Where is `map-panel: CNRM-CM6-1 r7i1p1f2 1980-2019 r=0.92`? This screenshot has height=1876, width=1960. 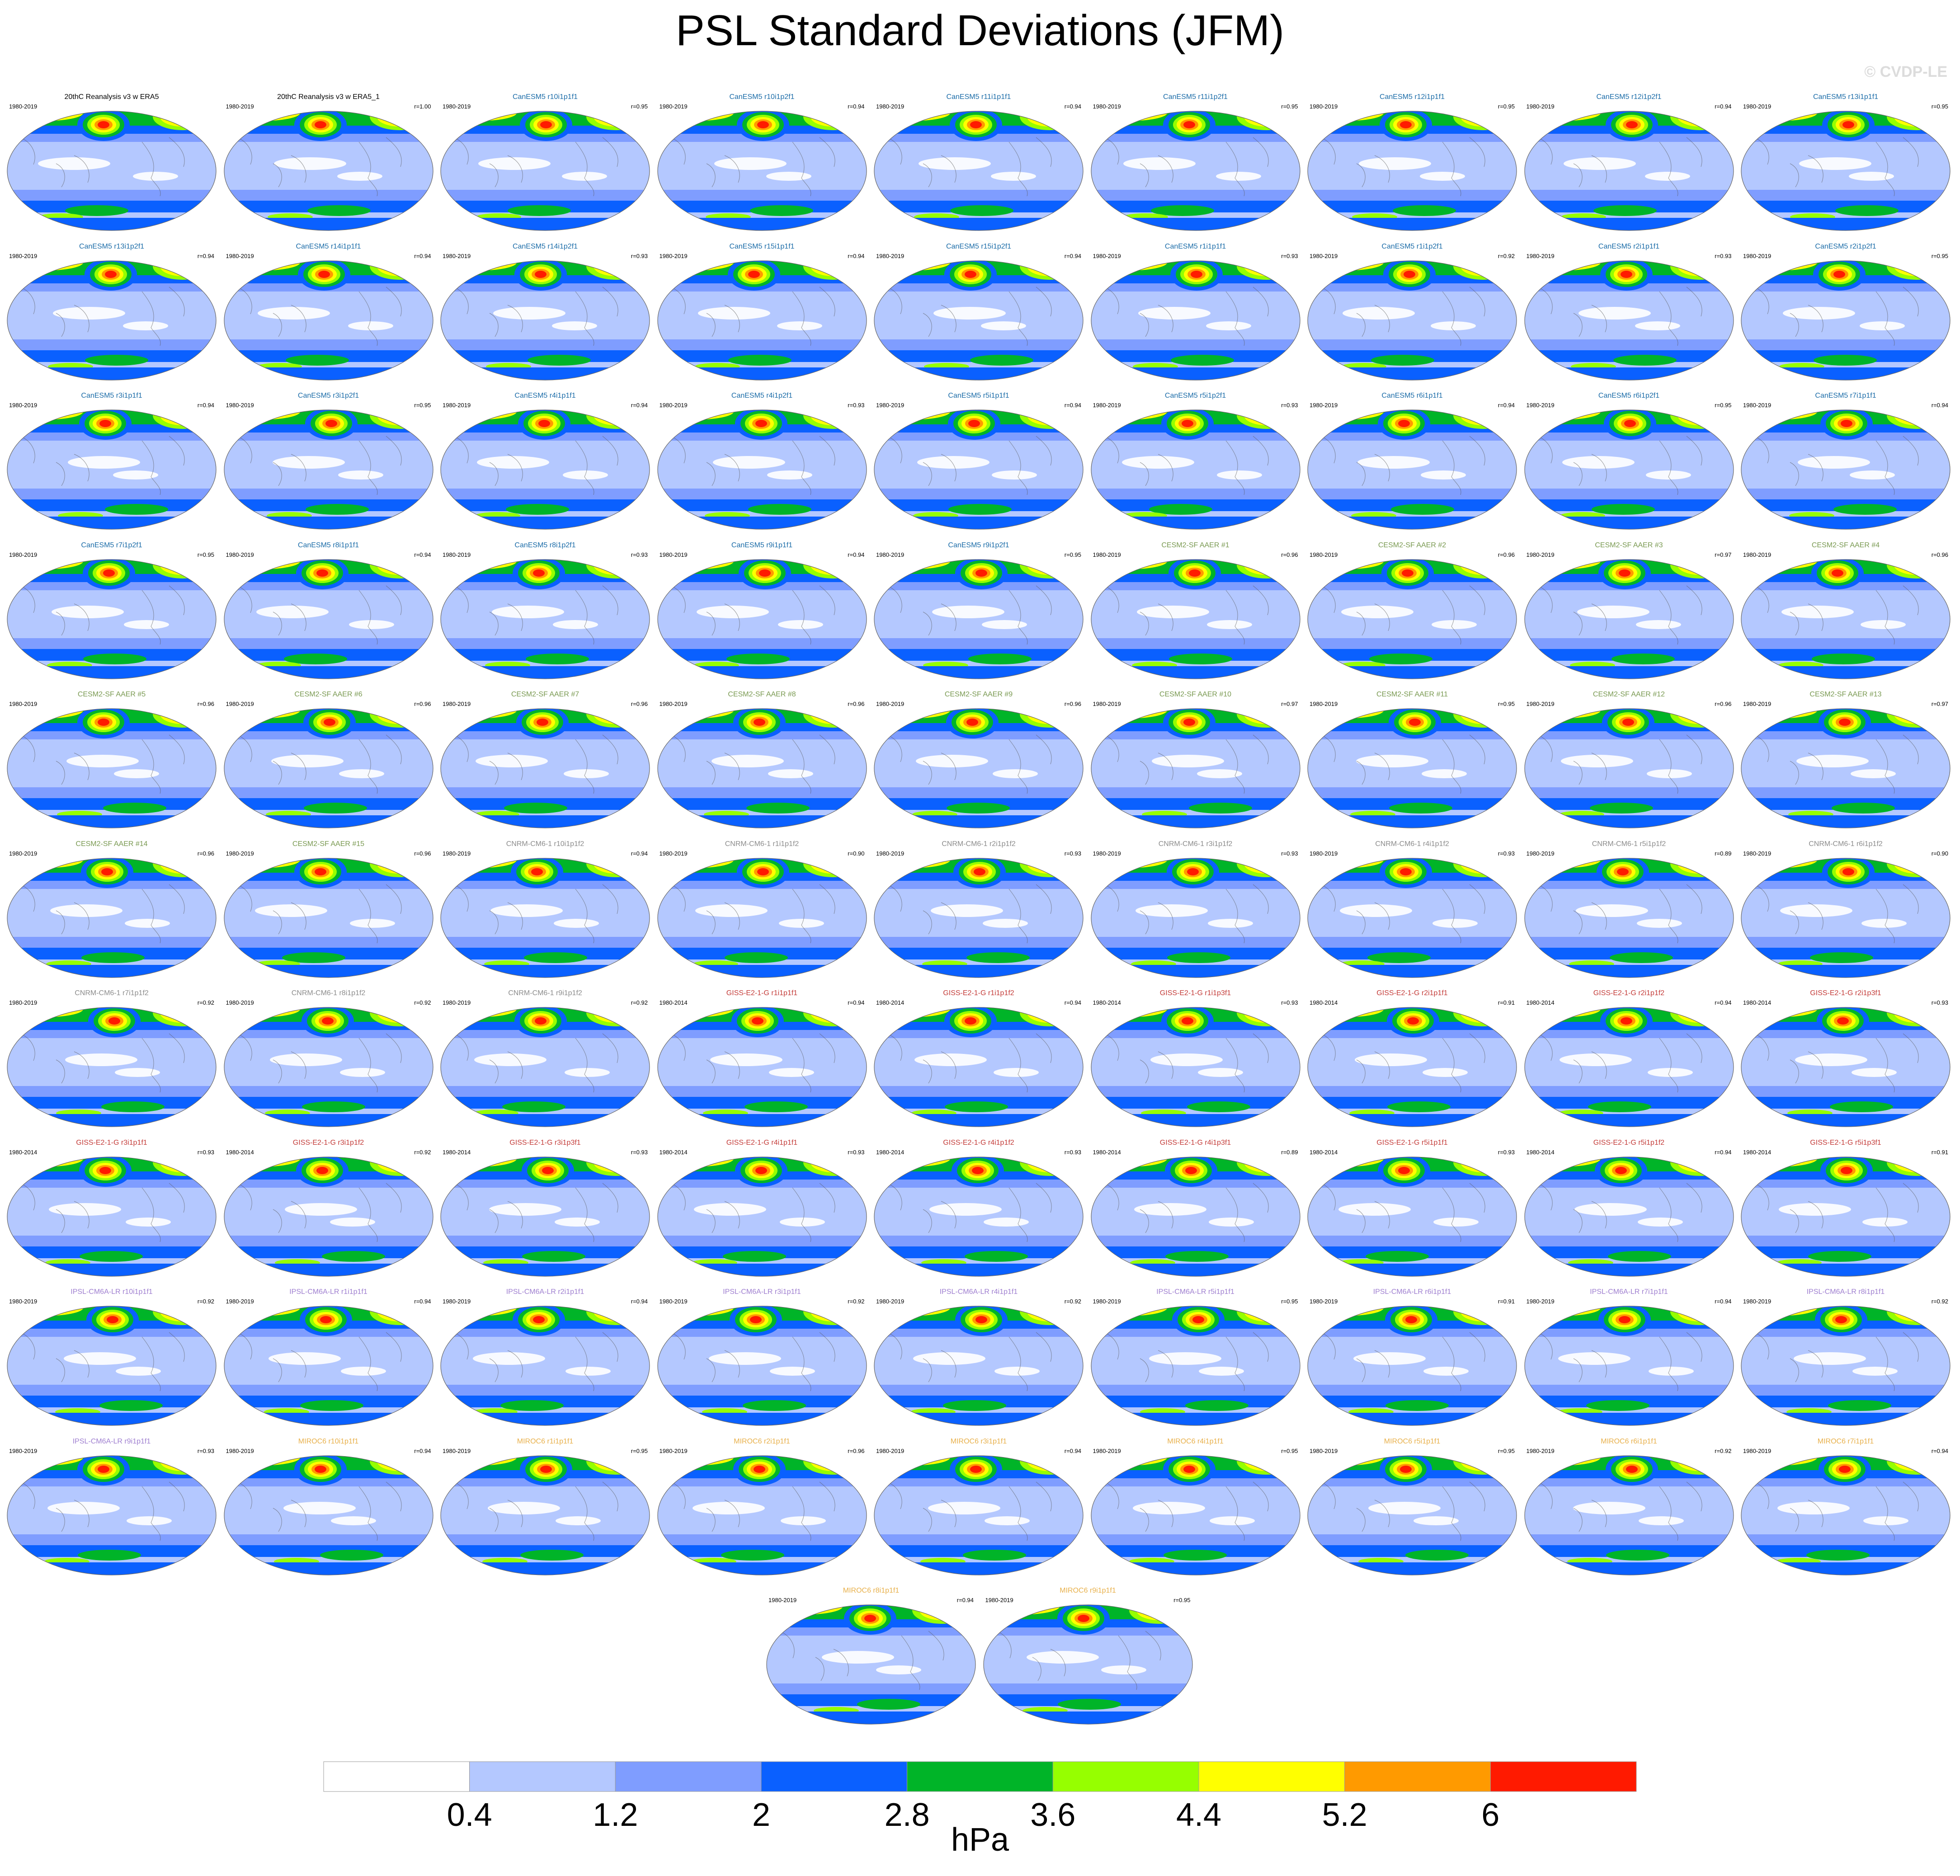
map-panel: CNRM-CM6-1 r7i1p1f2 1980-2019 r=0.92 is located at coordinates (112, 1059).